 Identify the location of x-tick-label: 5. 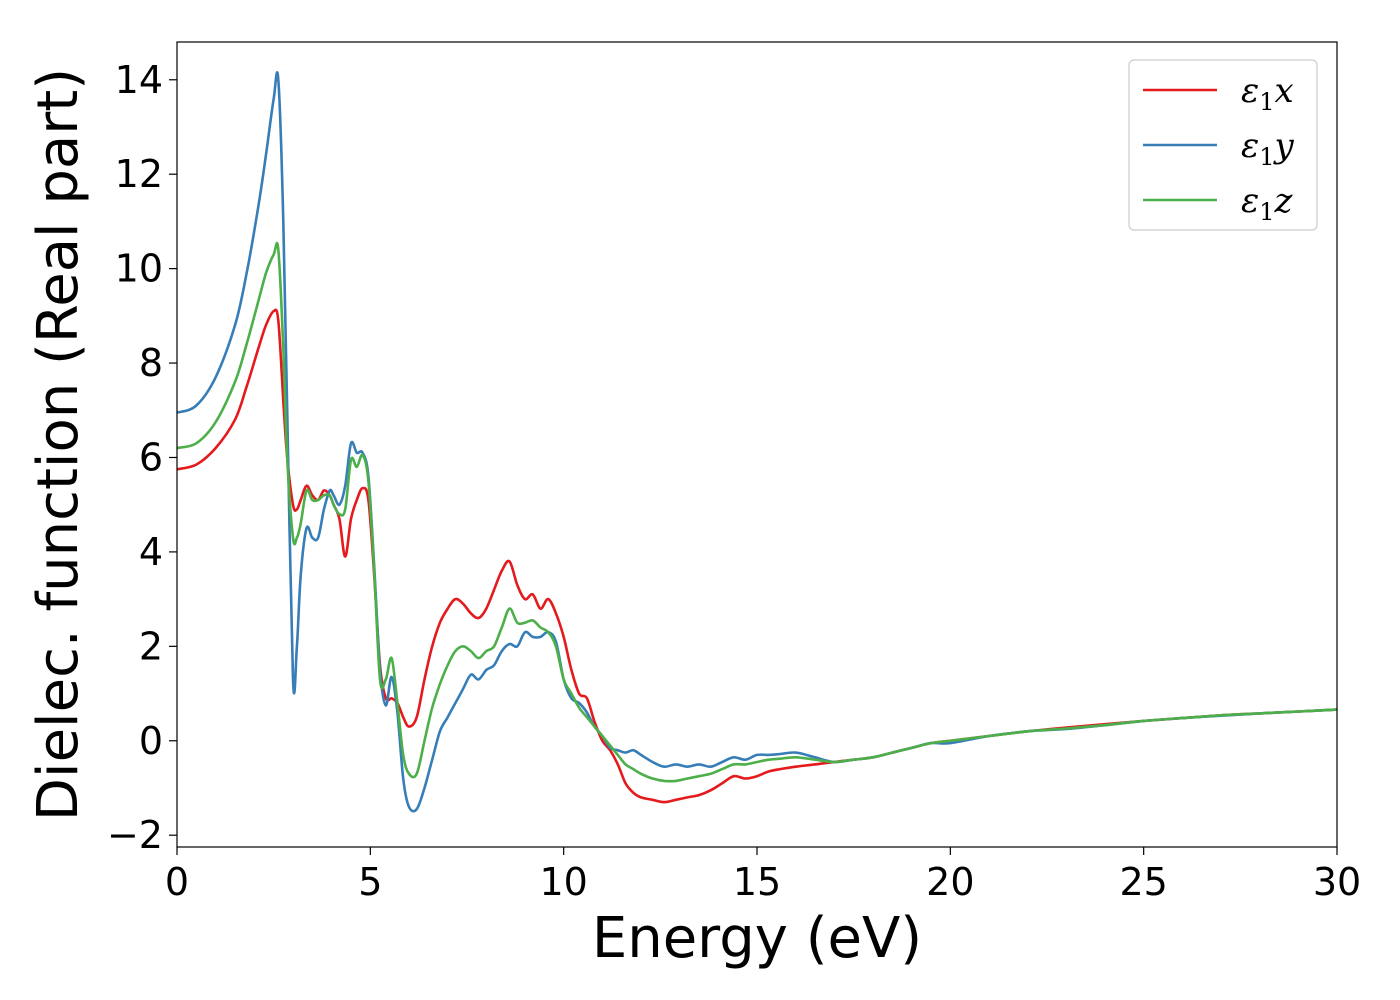
(370, 882).